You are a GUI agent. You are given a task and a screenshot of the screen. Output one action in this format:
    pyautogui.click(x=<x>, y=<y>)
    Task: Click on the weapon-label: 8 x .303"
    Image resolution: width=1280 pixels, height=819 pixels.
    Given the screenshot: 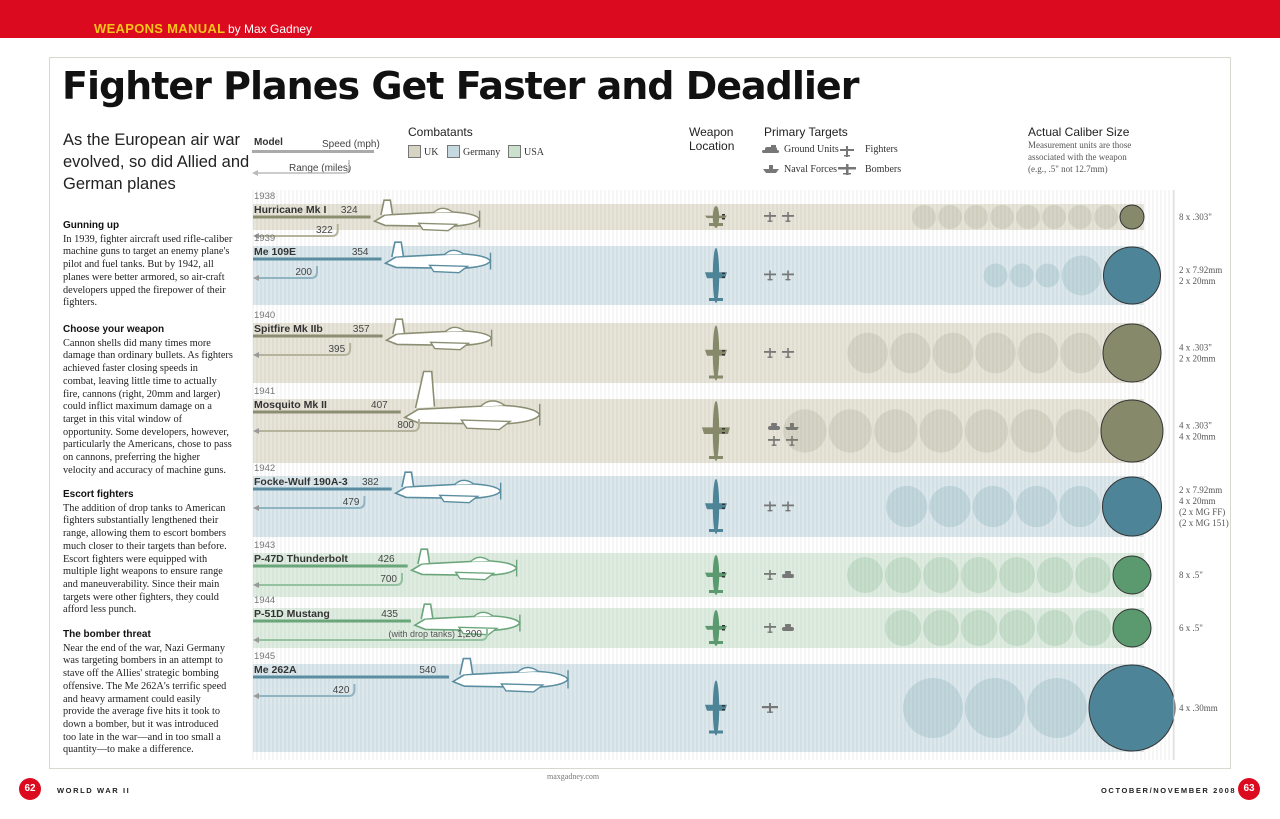 What is the action you would take?
    pyautogui.click(x=1195, y=217)
    